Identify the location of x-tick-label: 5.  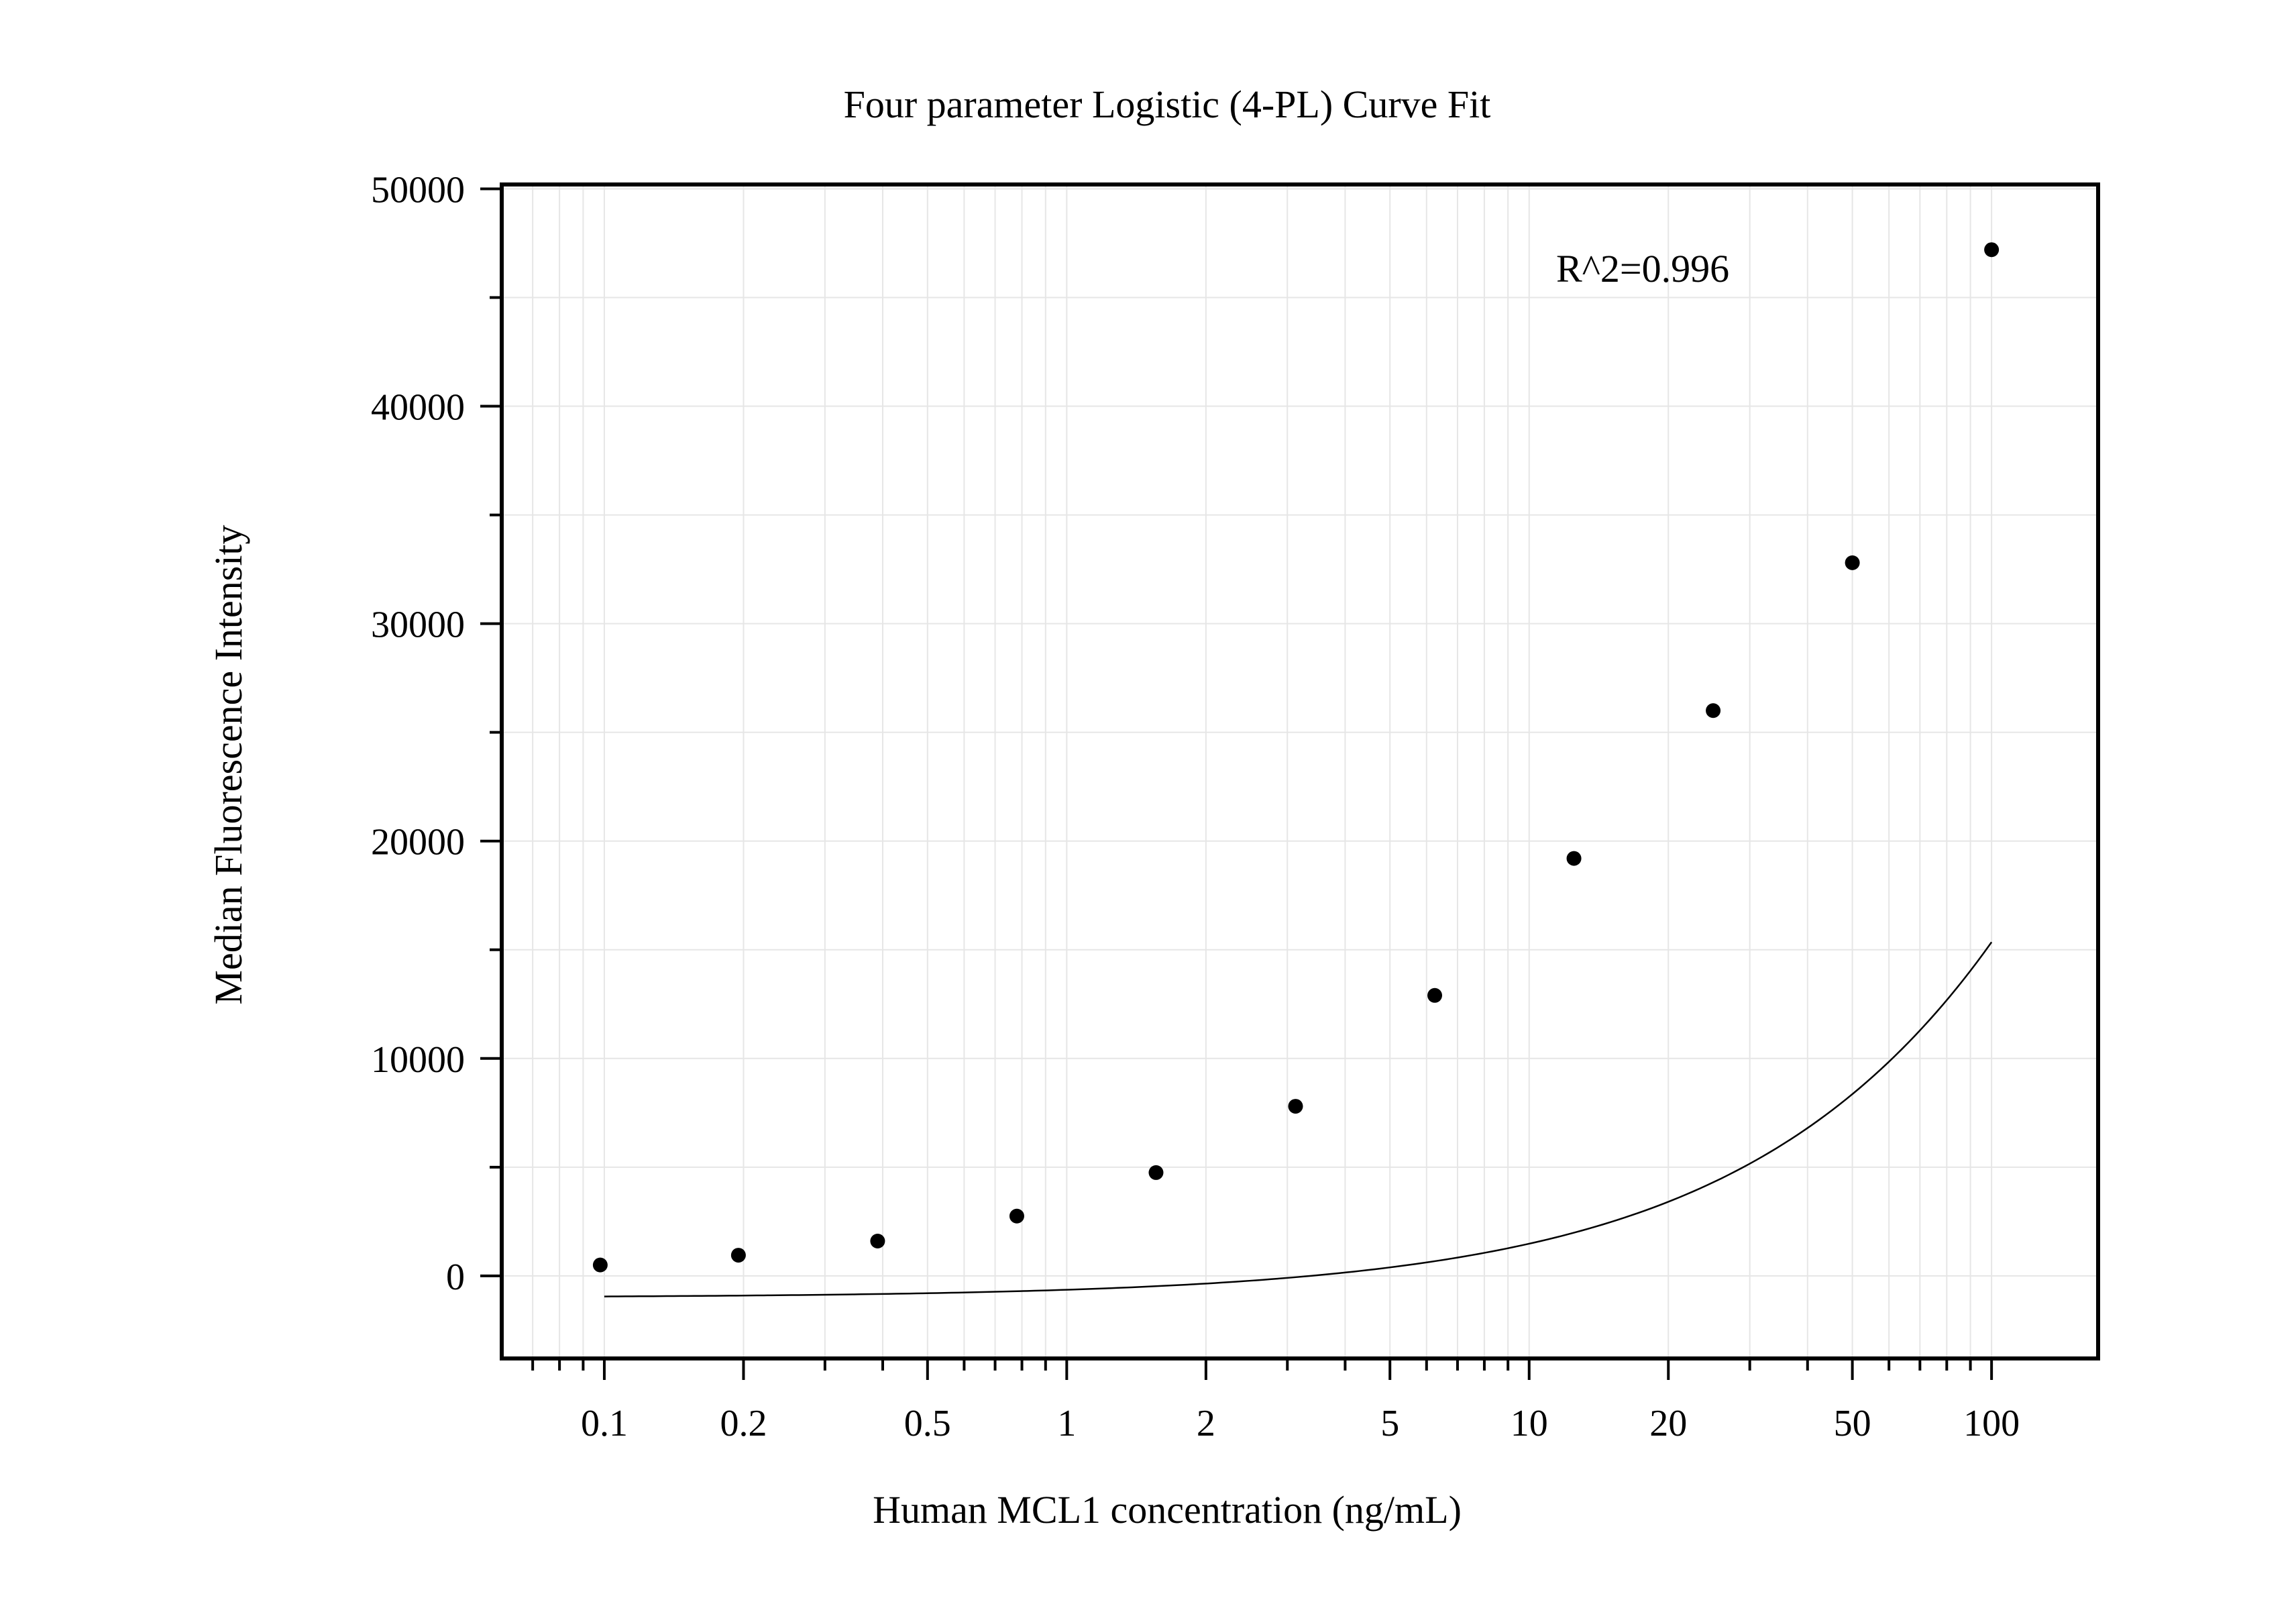
(1389, 1423).